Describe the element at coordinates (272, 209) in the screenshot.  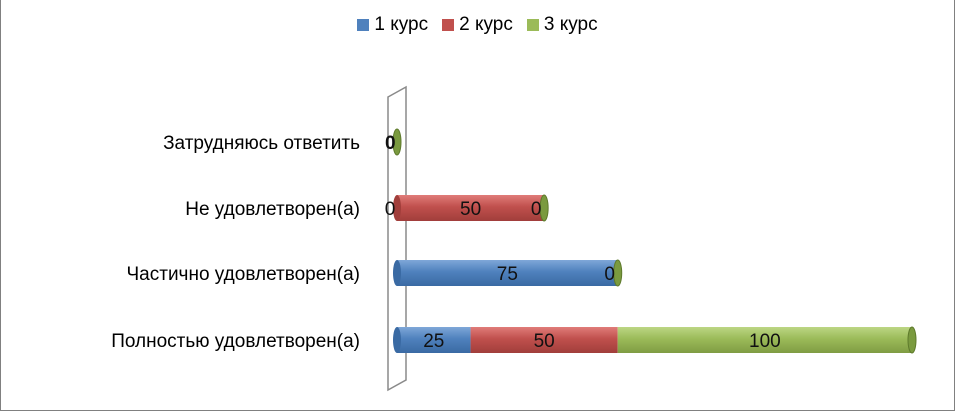
I see `category-label: Не удовлетворен(а)` at that location.